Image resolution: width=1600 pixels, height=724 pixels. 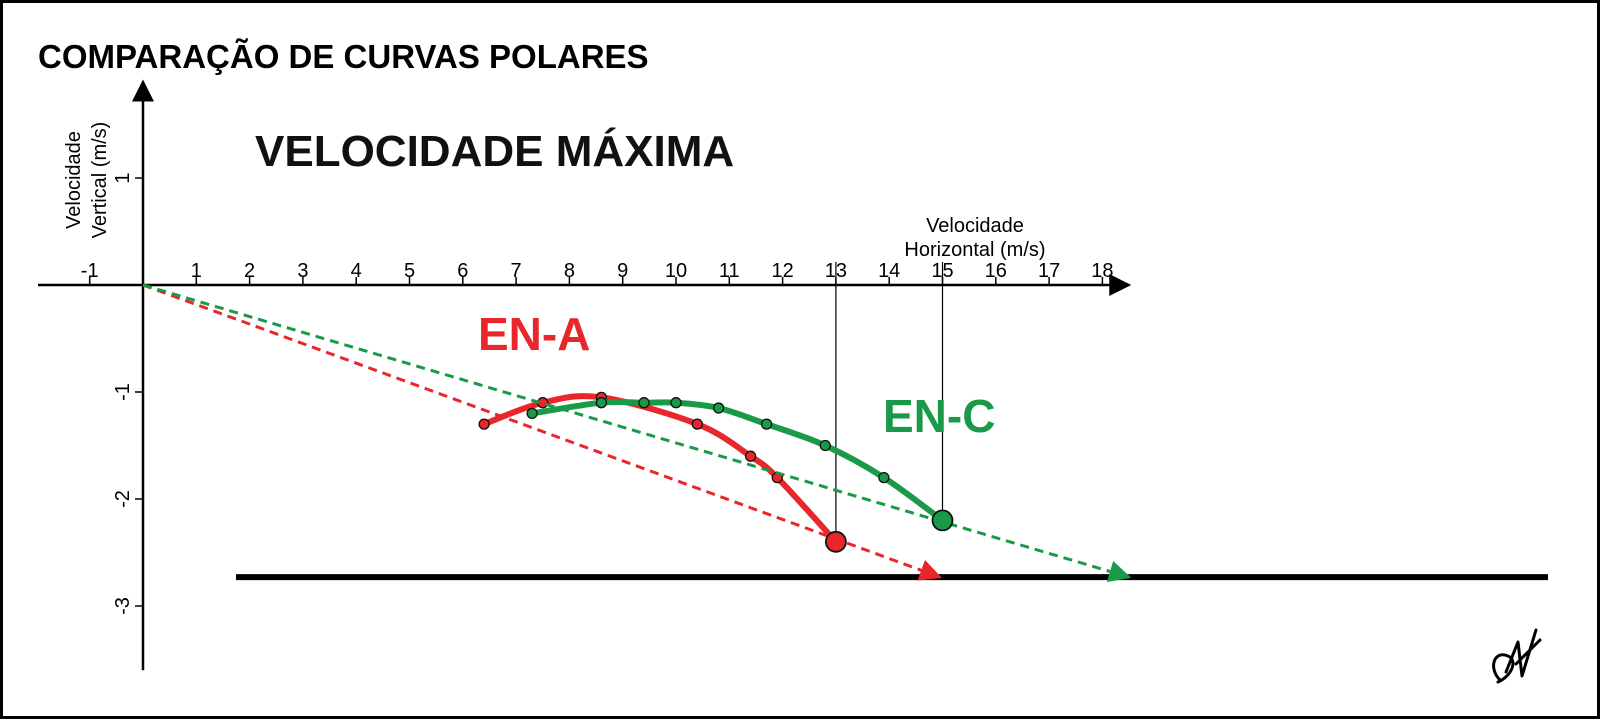 What do you see at coordinates (100, 180) in the screenshot?
I see `y-axis-label-line2: Vertical (m/s)` at bounding box center [100, 180].